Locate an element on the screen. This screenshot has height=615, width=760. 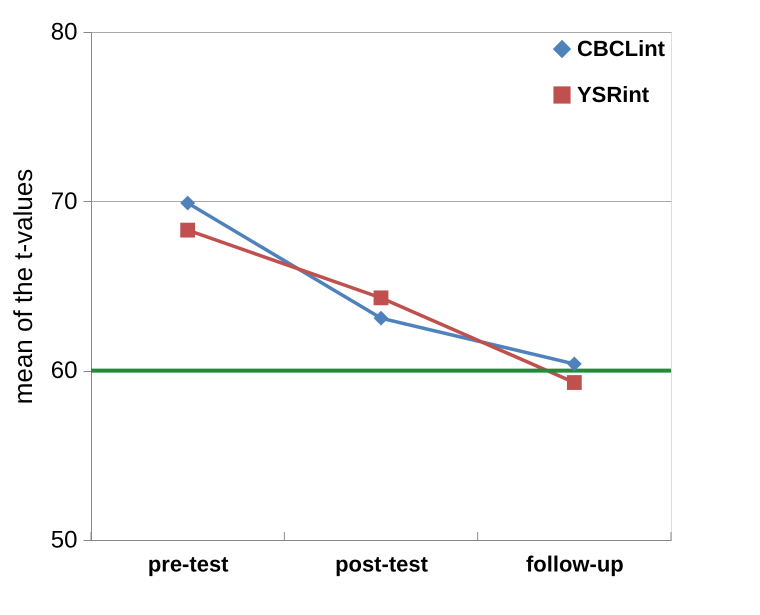
legend-label: CBCLint is located at coordinates (621, 48).